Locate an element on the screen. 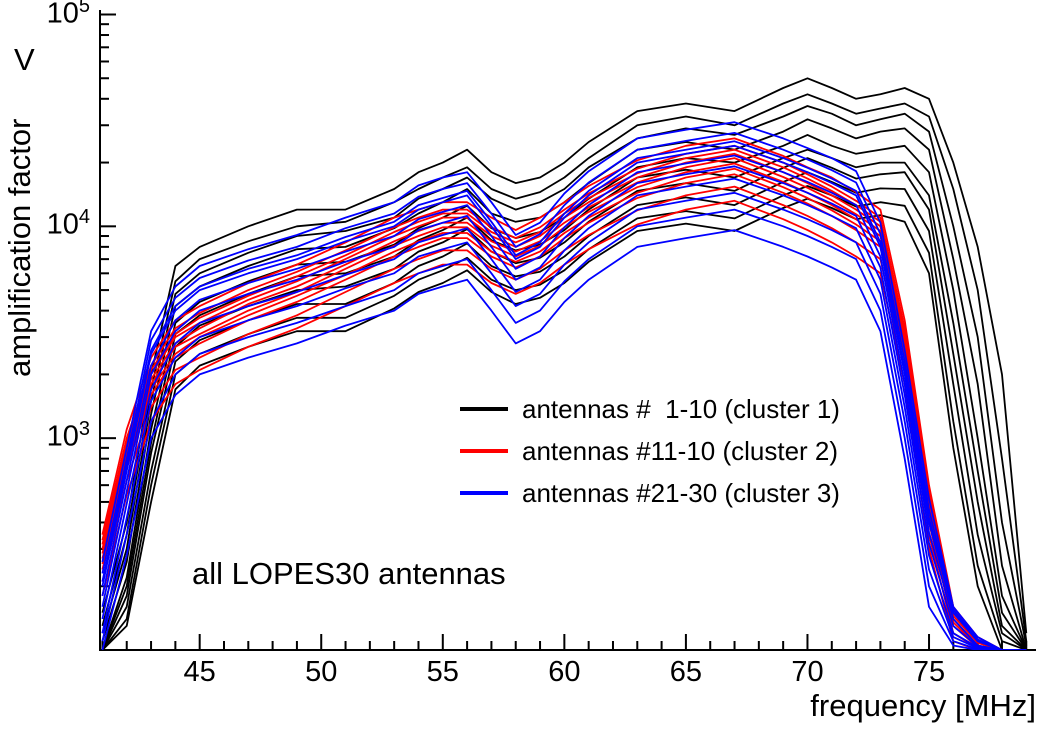 The image size is (1042, 730). x-ticks is located at coordinates (564, 642).